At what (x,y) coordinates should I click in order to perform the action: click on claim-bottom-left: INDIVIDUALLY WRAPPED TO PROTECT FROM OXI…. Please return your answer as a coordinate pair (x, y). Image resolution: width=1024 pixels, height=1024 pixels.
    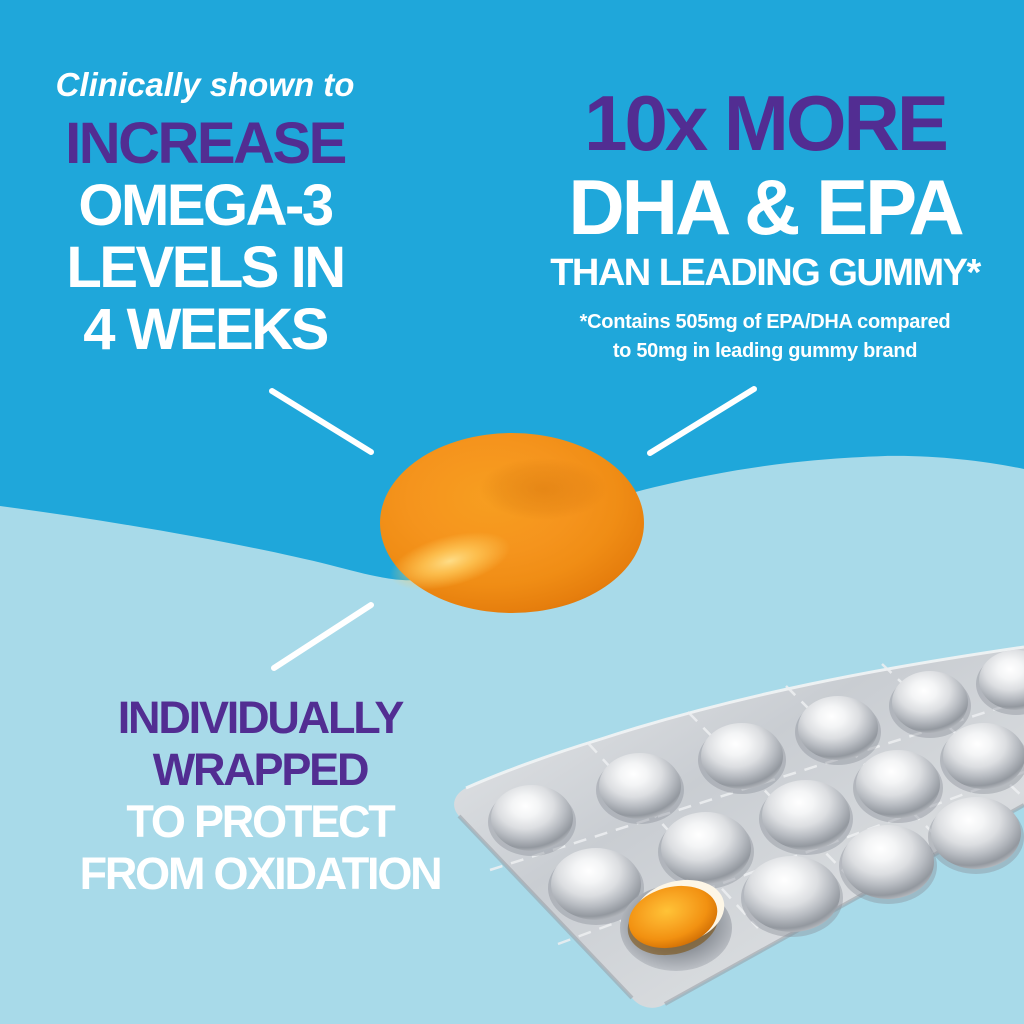
    Looking at the image, I should click on (260, 796).